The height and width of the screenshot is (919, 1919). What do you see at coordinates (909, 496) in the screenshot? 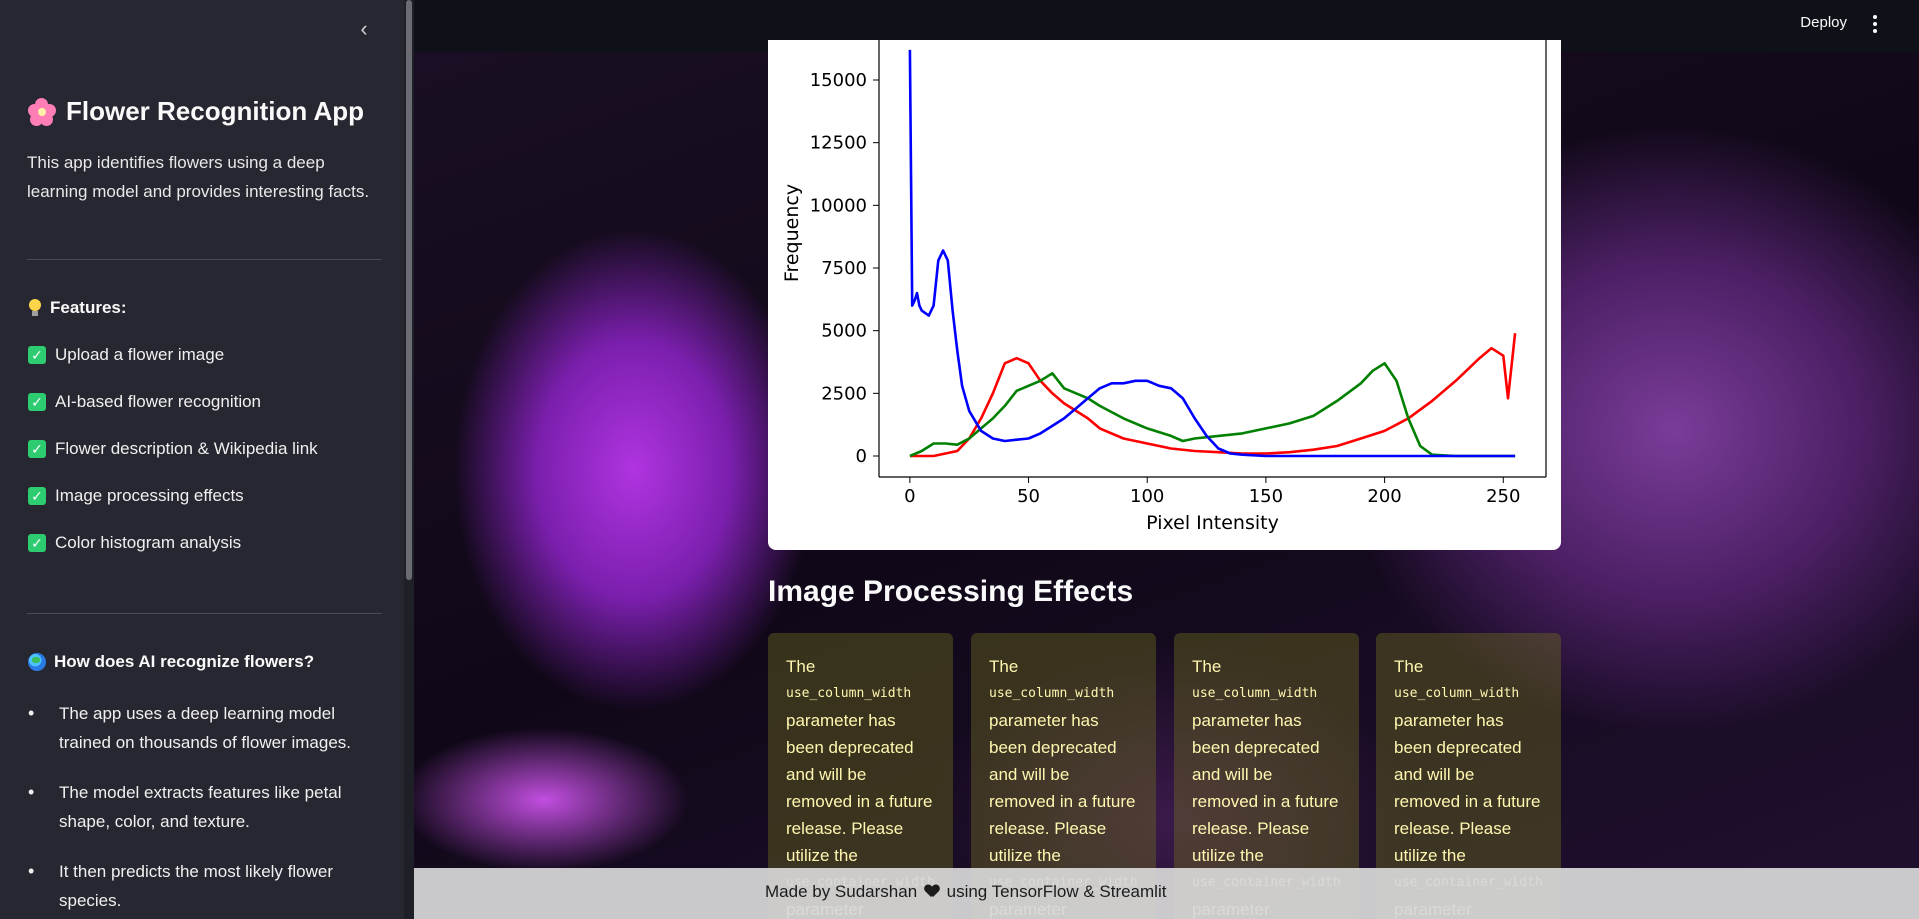
I see `x-tick-label: 0` at bounding box center [909, 496].